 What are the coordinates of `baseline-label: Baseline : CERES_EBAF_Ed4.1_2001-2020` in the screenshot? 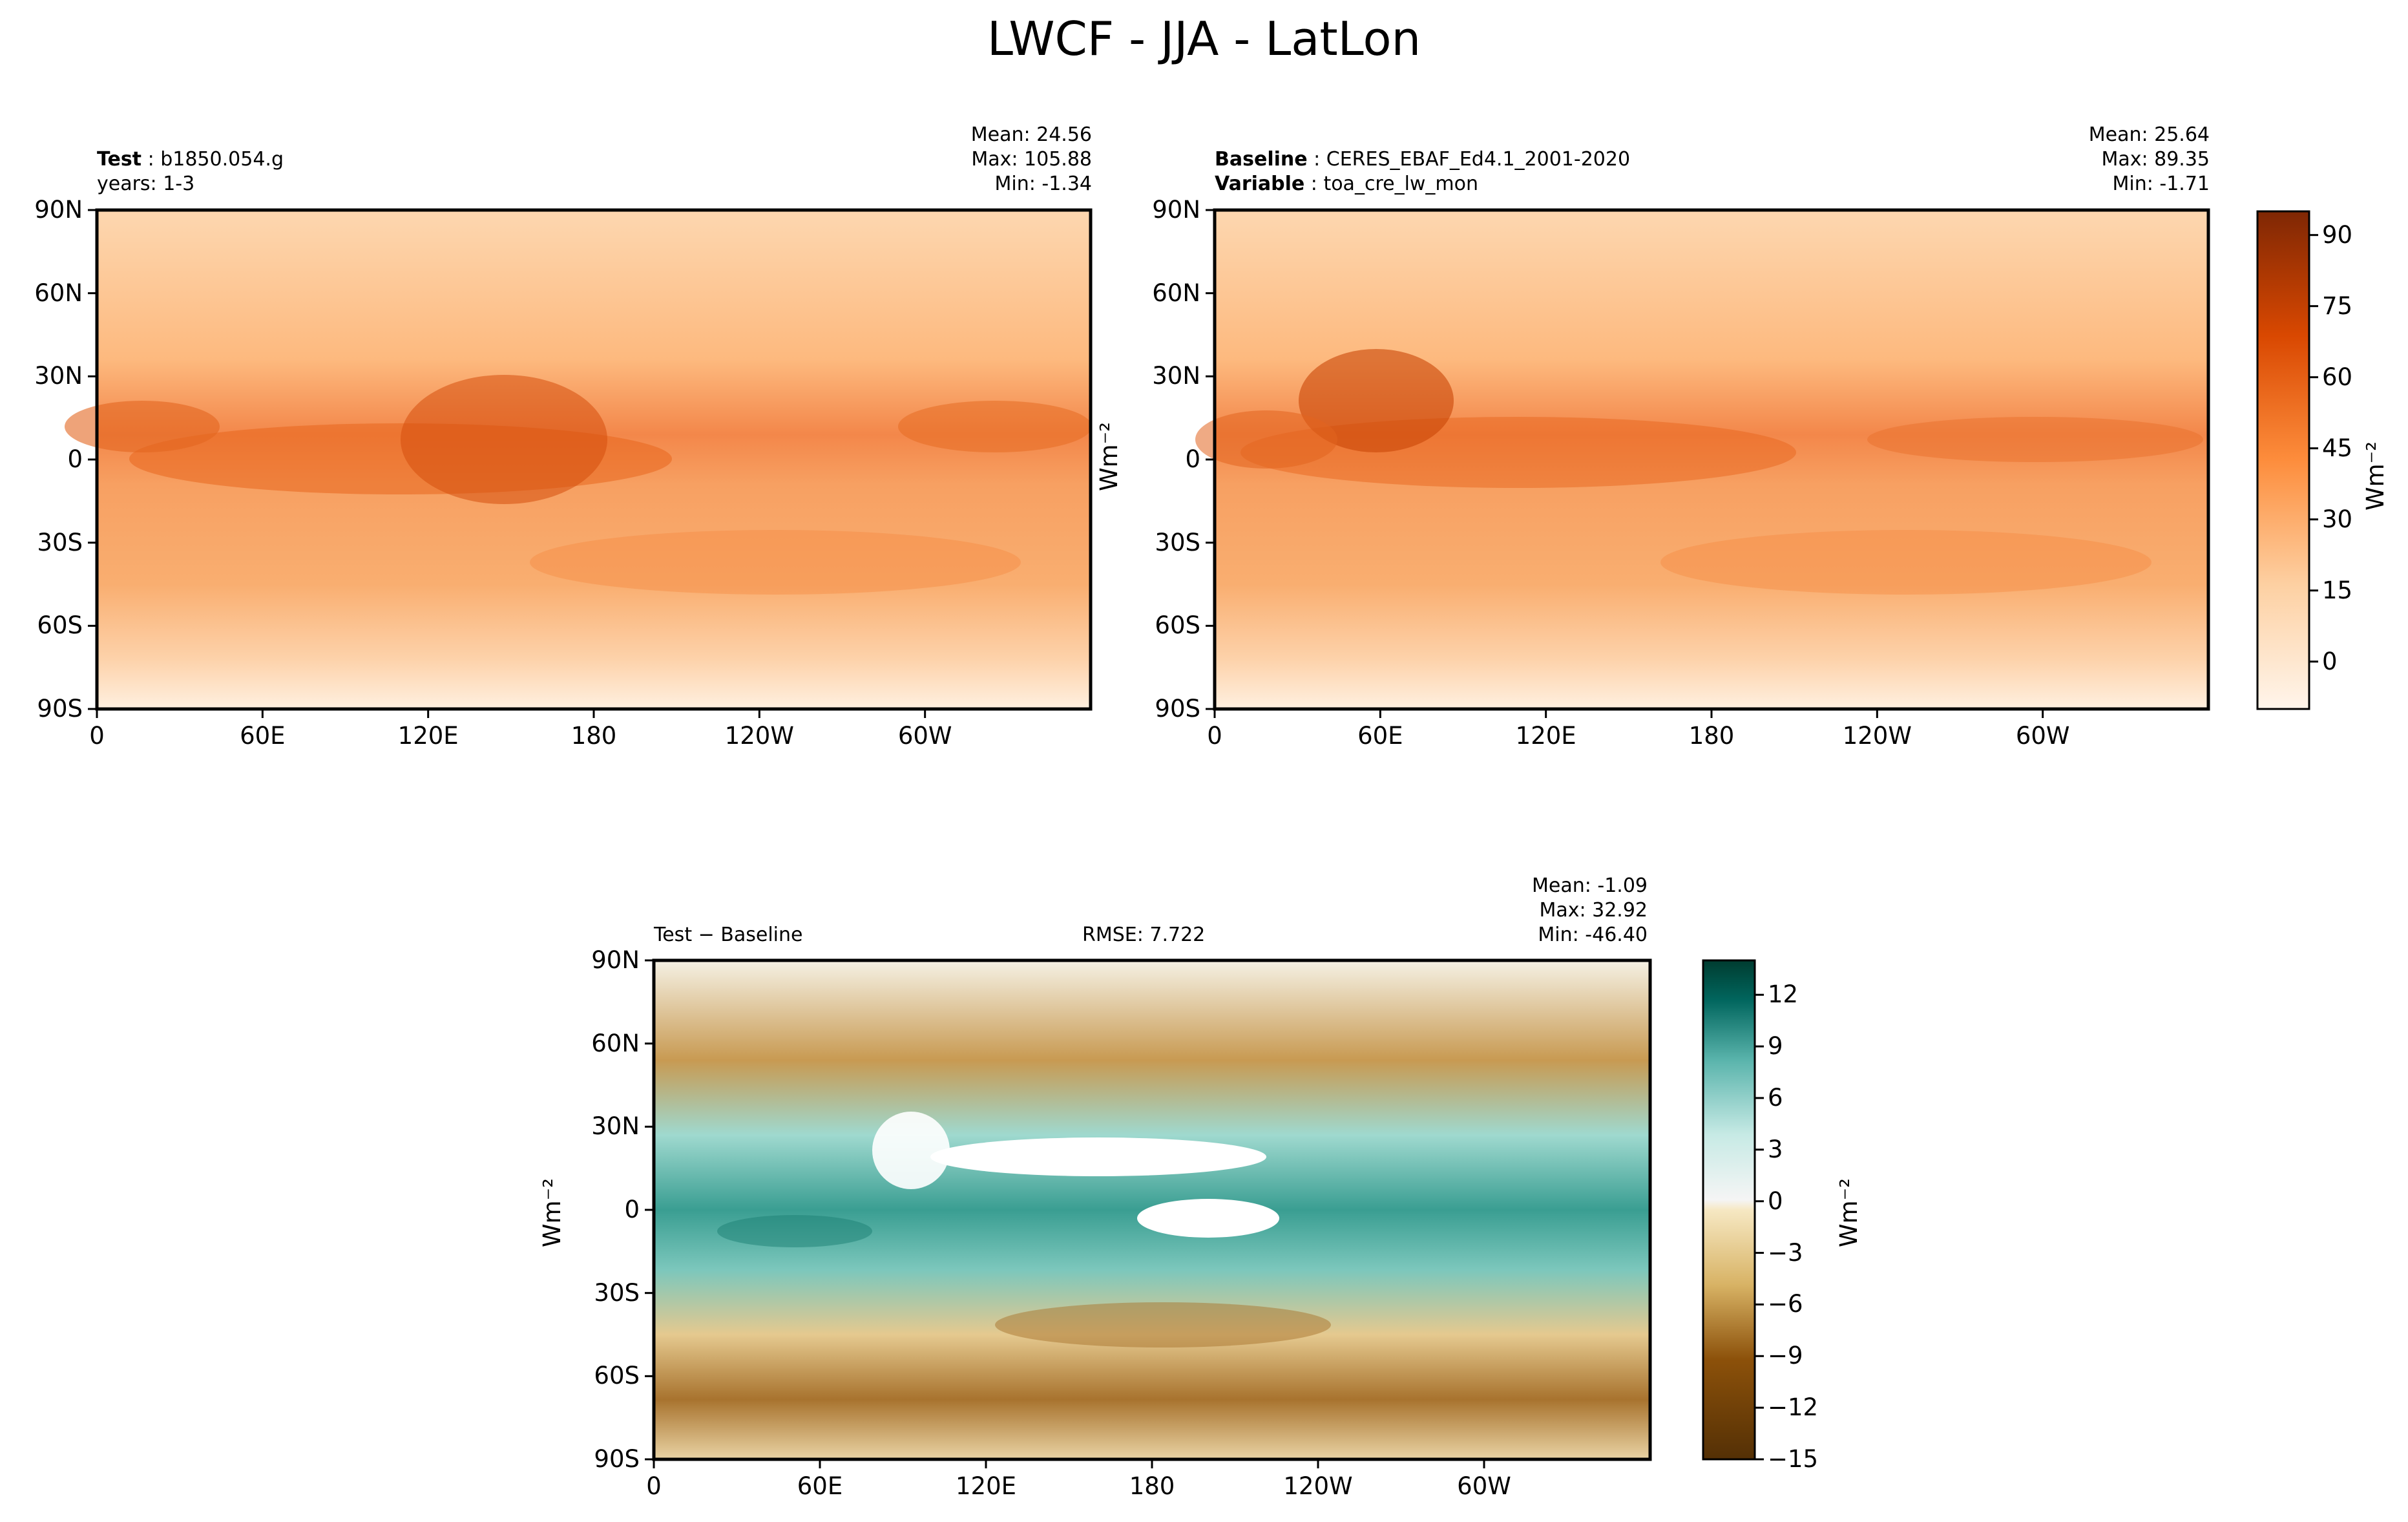 It's located at (1423, 159).